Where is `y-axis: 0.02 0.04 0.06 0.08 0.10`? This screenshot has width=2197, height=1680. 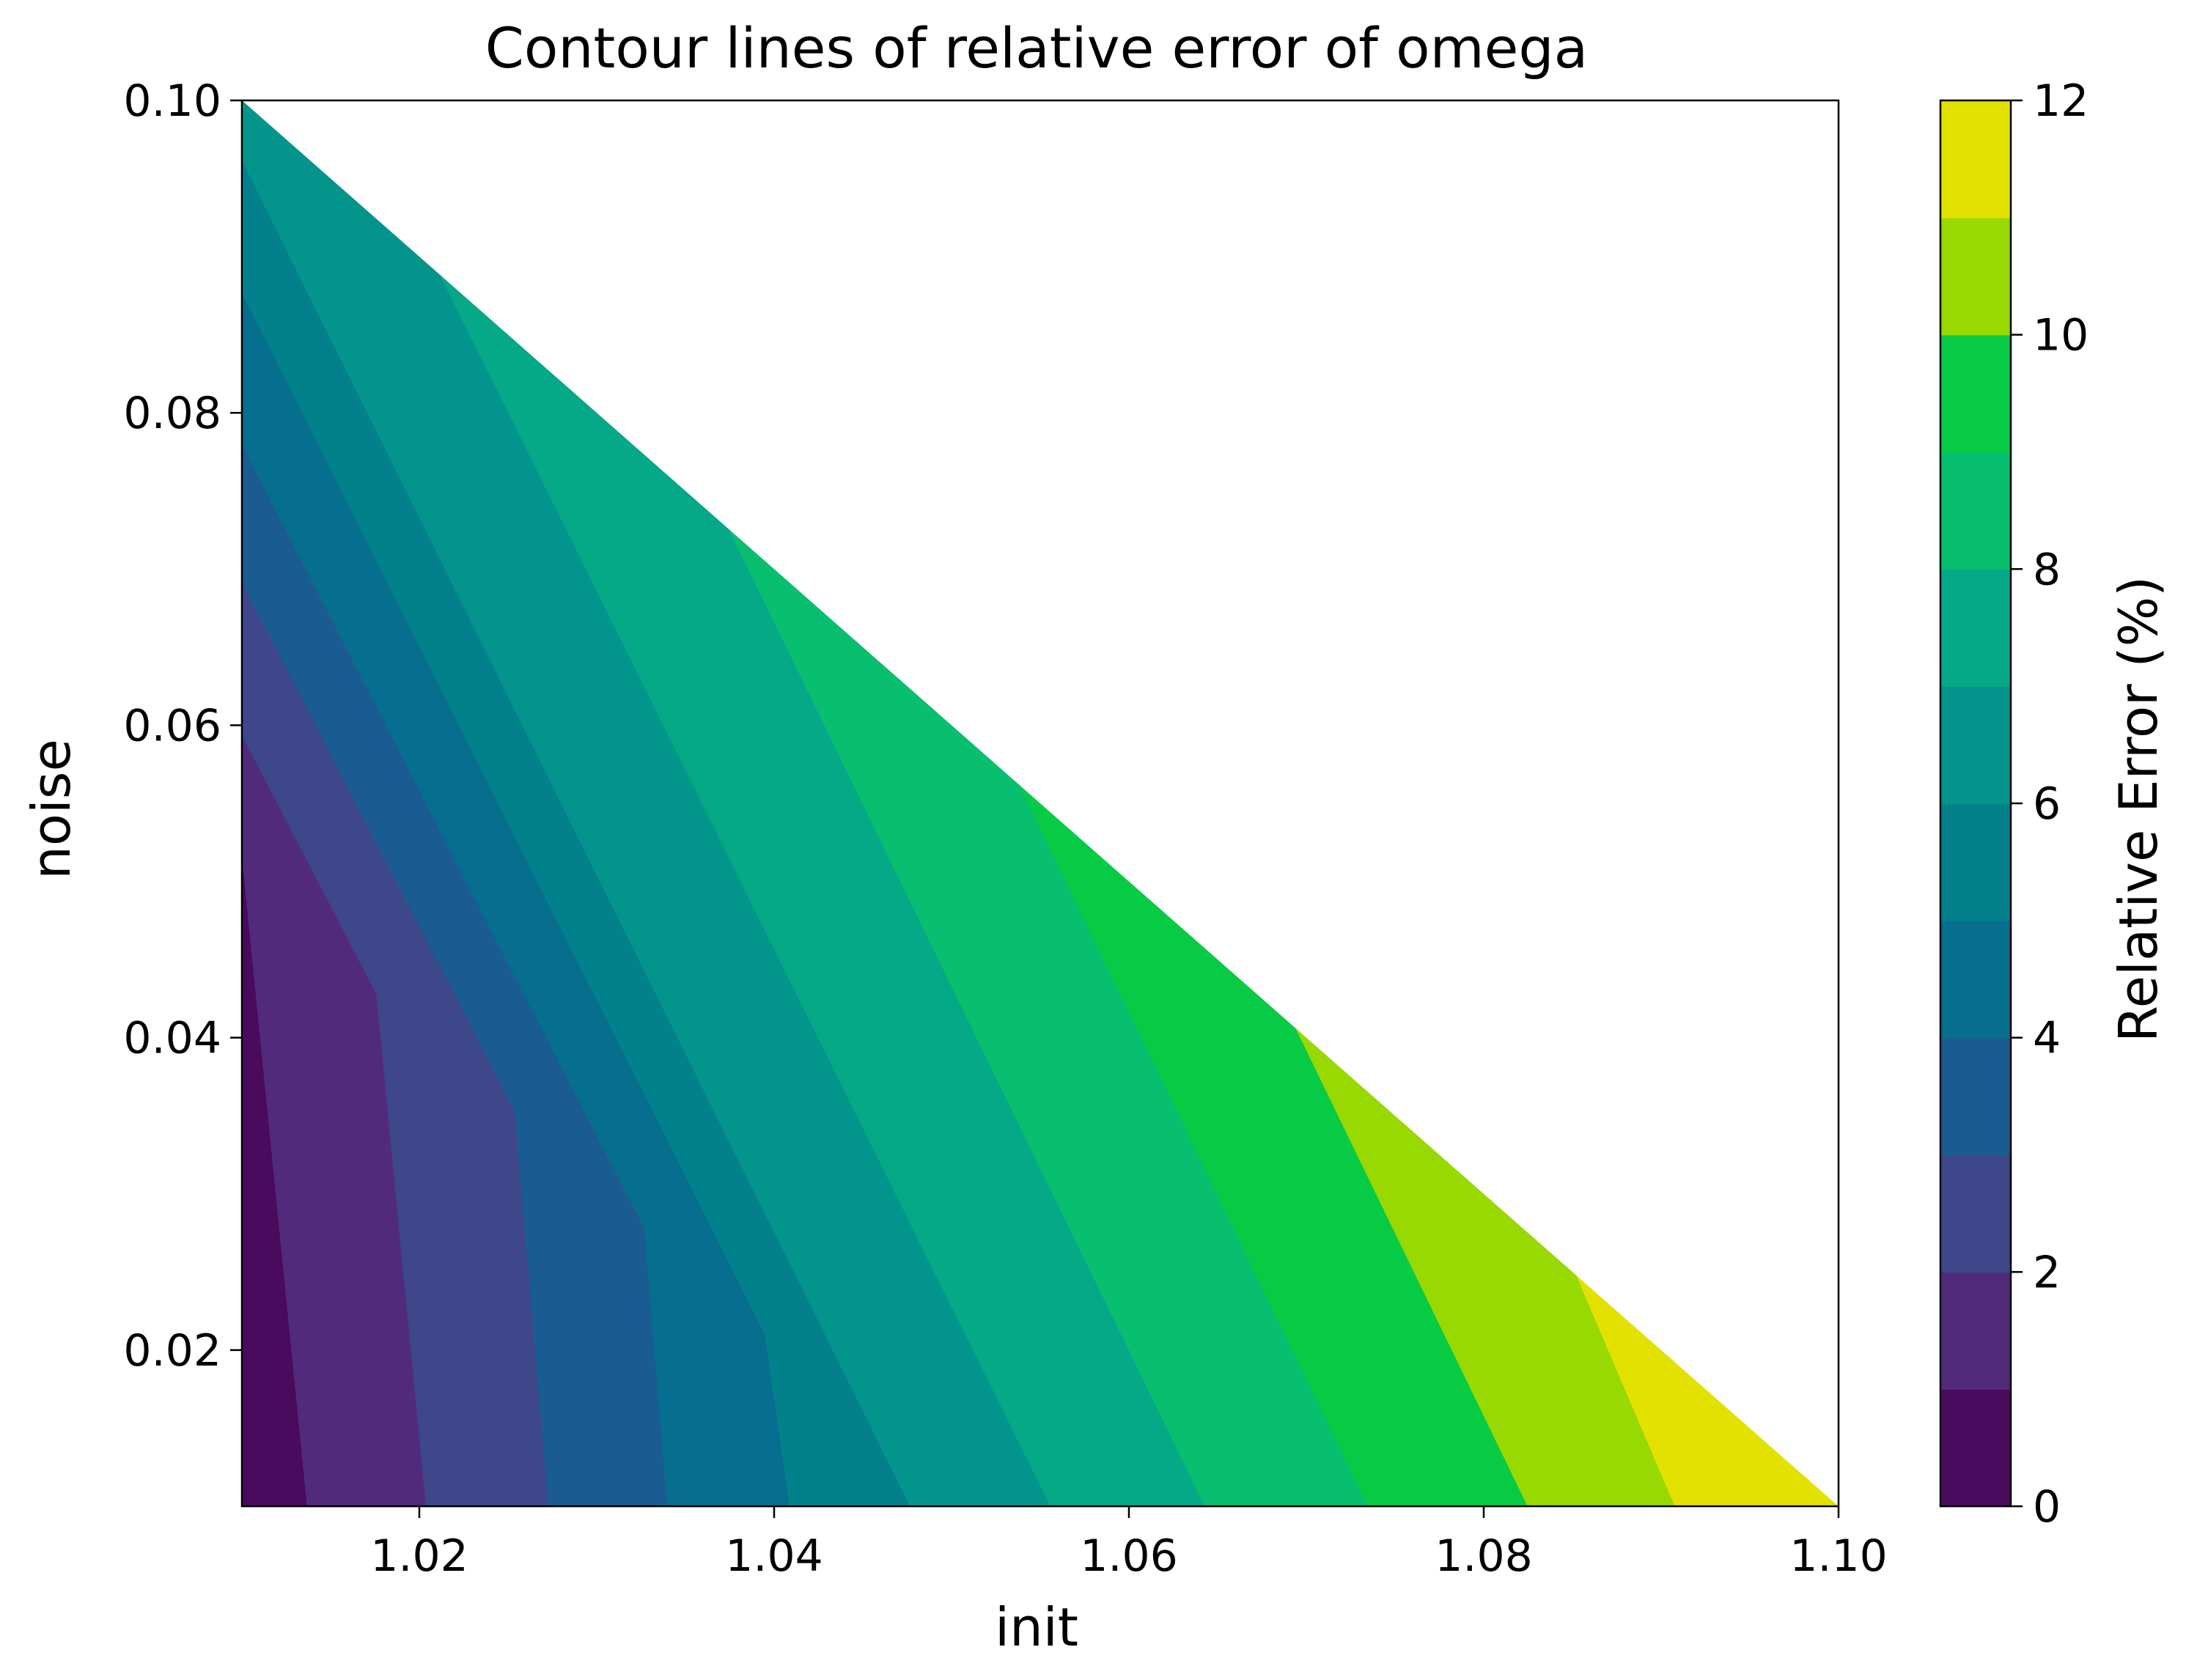
y-axis: 0.02 0.04 0.06 0.08 0.10 is located at coordinates (182, 726).